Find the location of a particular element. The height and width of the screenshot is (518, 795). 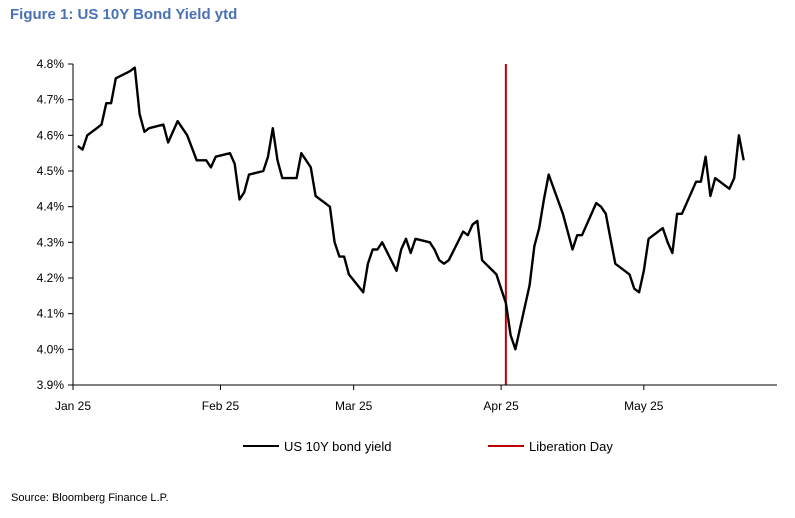

y-tick-label: 4.2% is located at coordinates (51, 278).